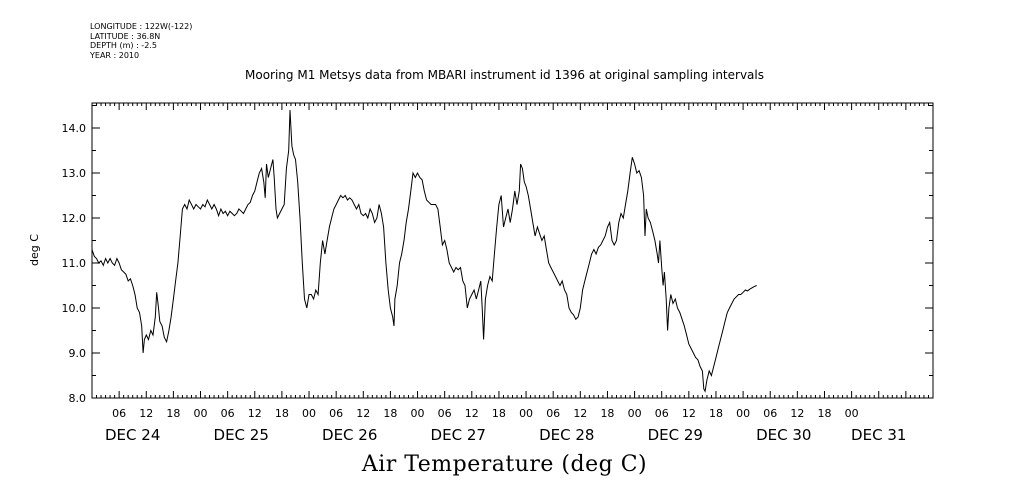  I want to click on x-day-label: DEC 26, so click(349, 435).